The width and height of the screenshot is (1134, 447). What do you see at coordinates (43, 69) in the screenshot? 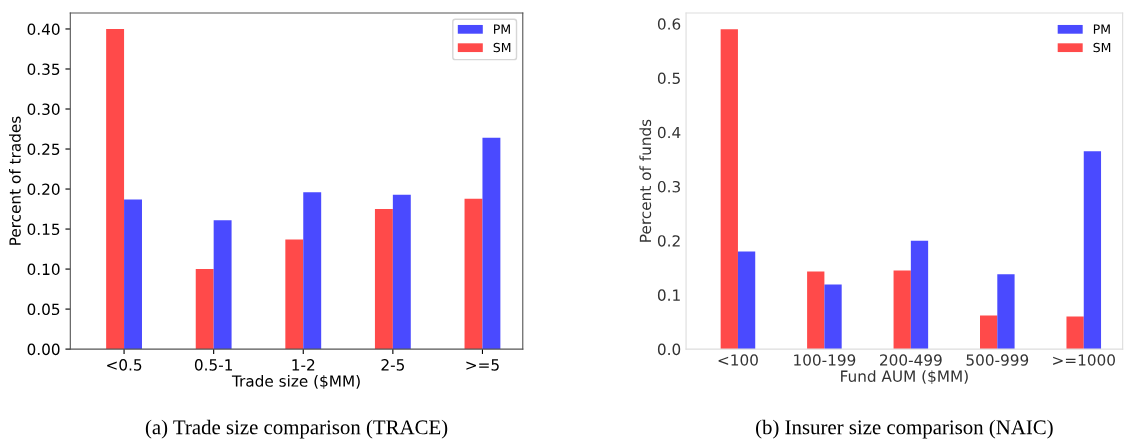
I see `y-tick-label: 0.35` at bounding box center [43, 69].